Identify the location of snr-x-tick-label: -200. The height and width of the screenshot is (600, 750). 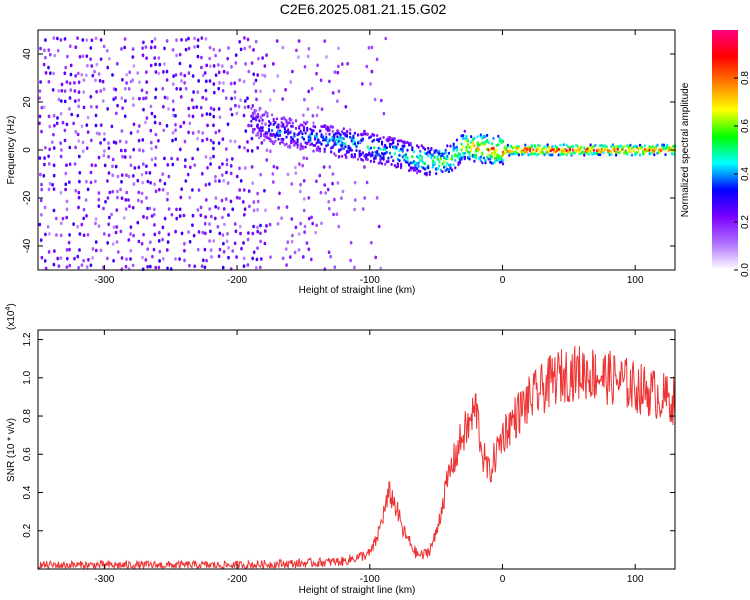
(237, 579).